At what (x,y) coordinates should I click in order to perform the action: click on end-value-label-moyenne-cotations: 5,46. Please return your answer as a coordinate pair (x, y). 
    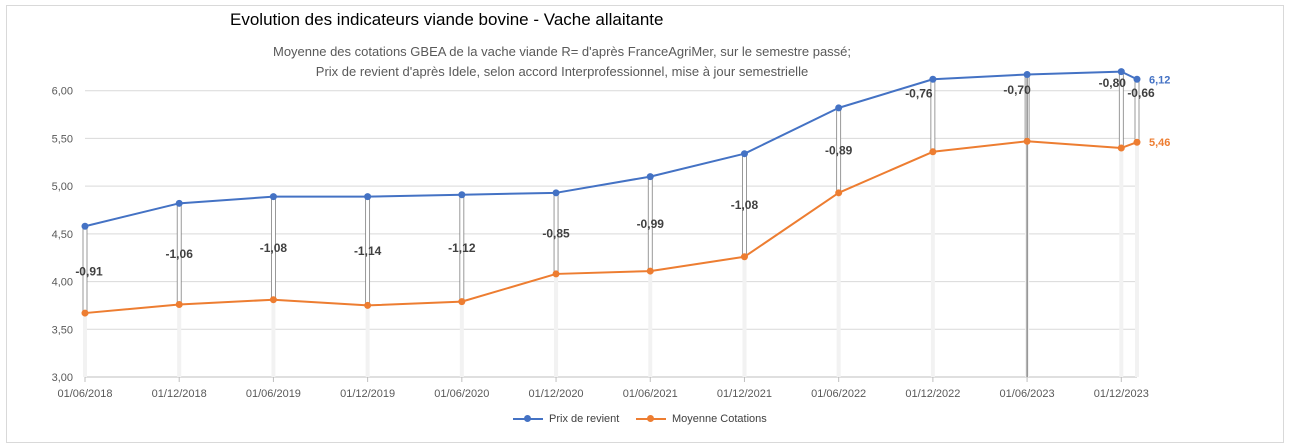
    Looking at the image, I should click on (1159, 143).